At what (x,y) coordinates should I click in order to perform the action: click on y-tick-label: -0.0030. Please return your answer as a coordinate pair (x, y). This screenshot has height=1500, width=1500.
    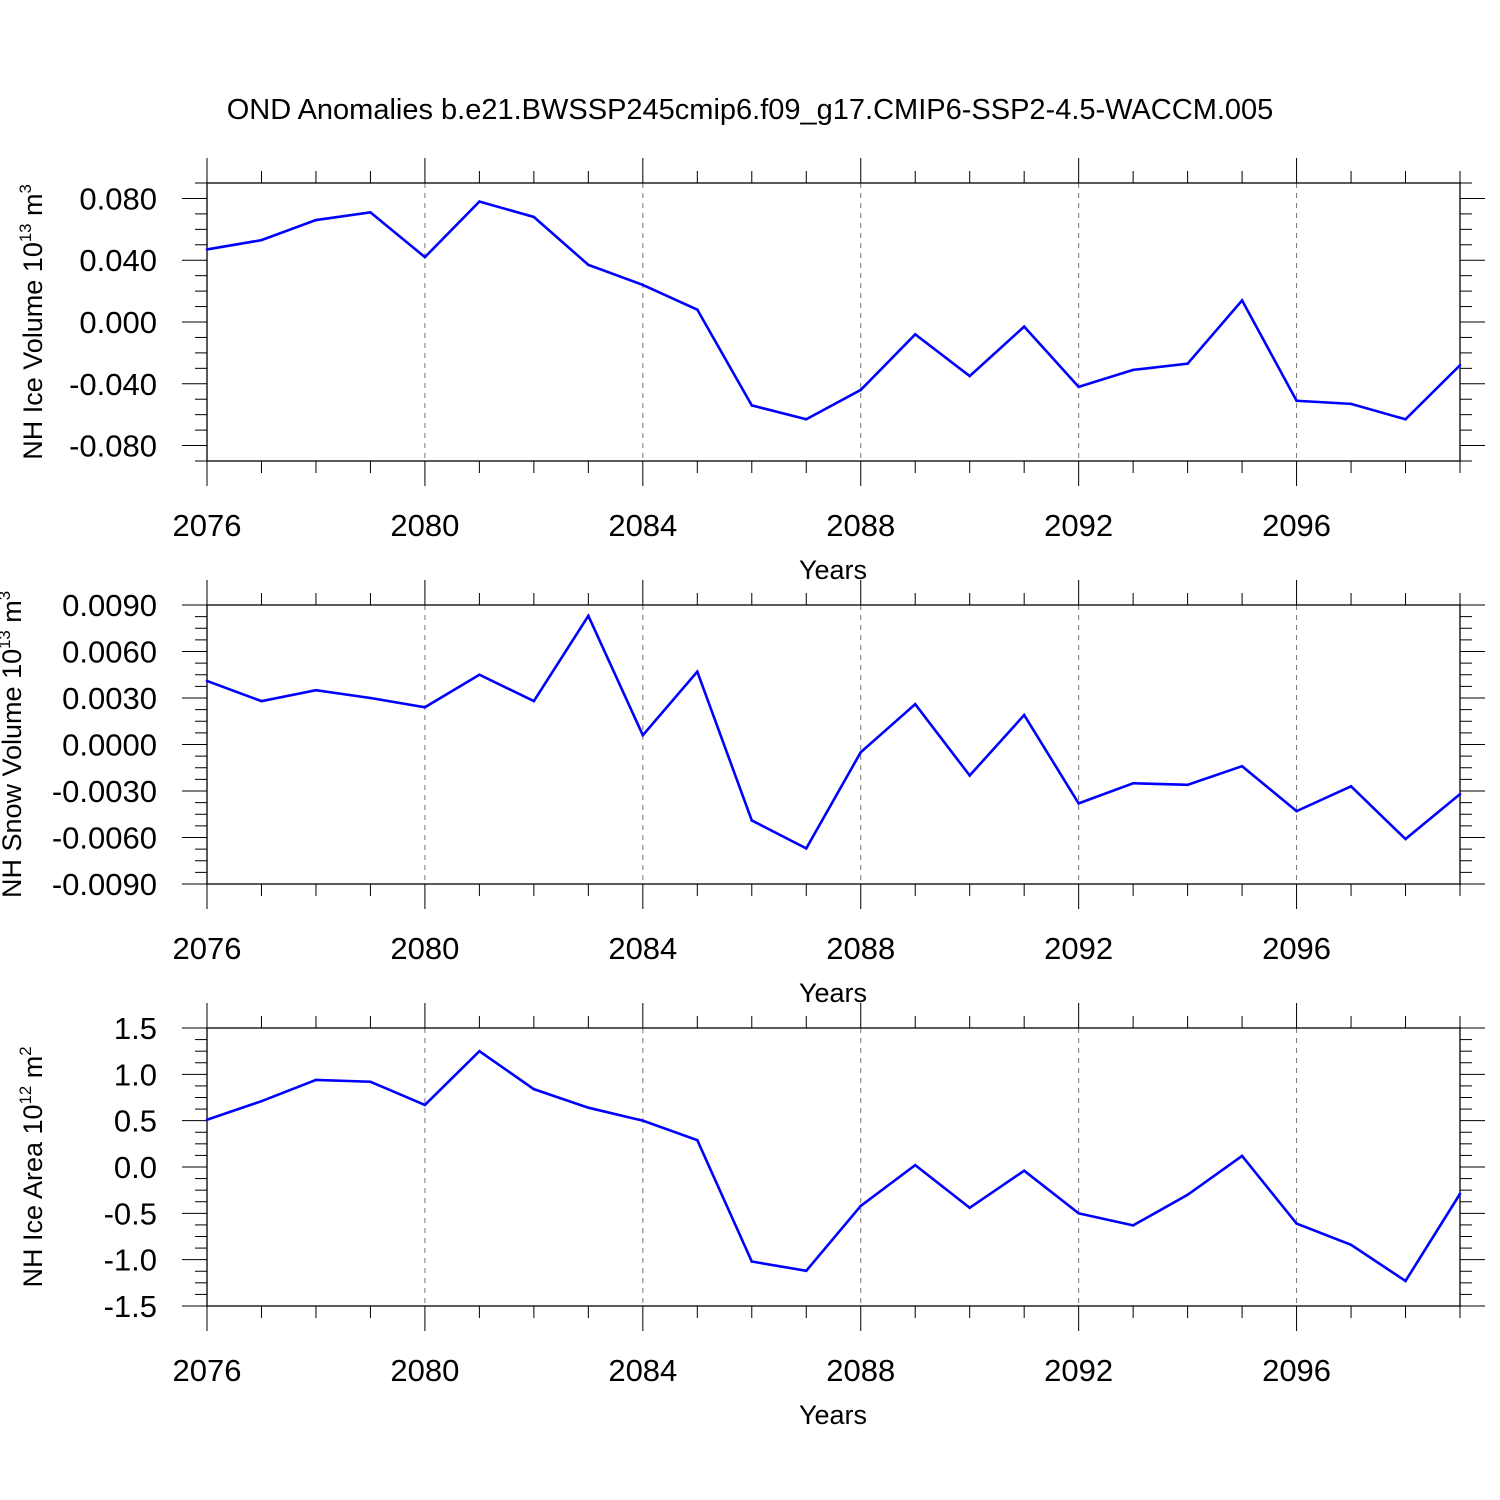
    Looking at the image, I should click on (104, 791).